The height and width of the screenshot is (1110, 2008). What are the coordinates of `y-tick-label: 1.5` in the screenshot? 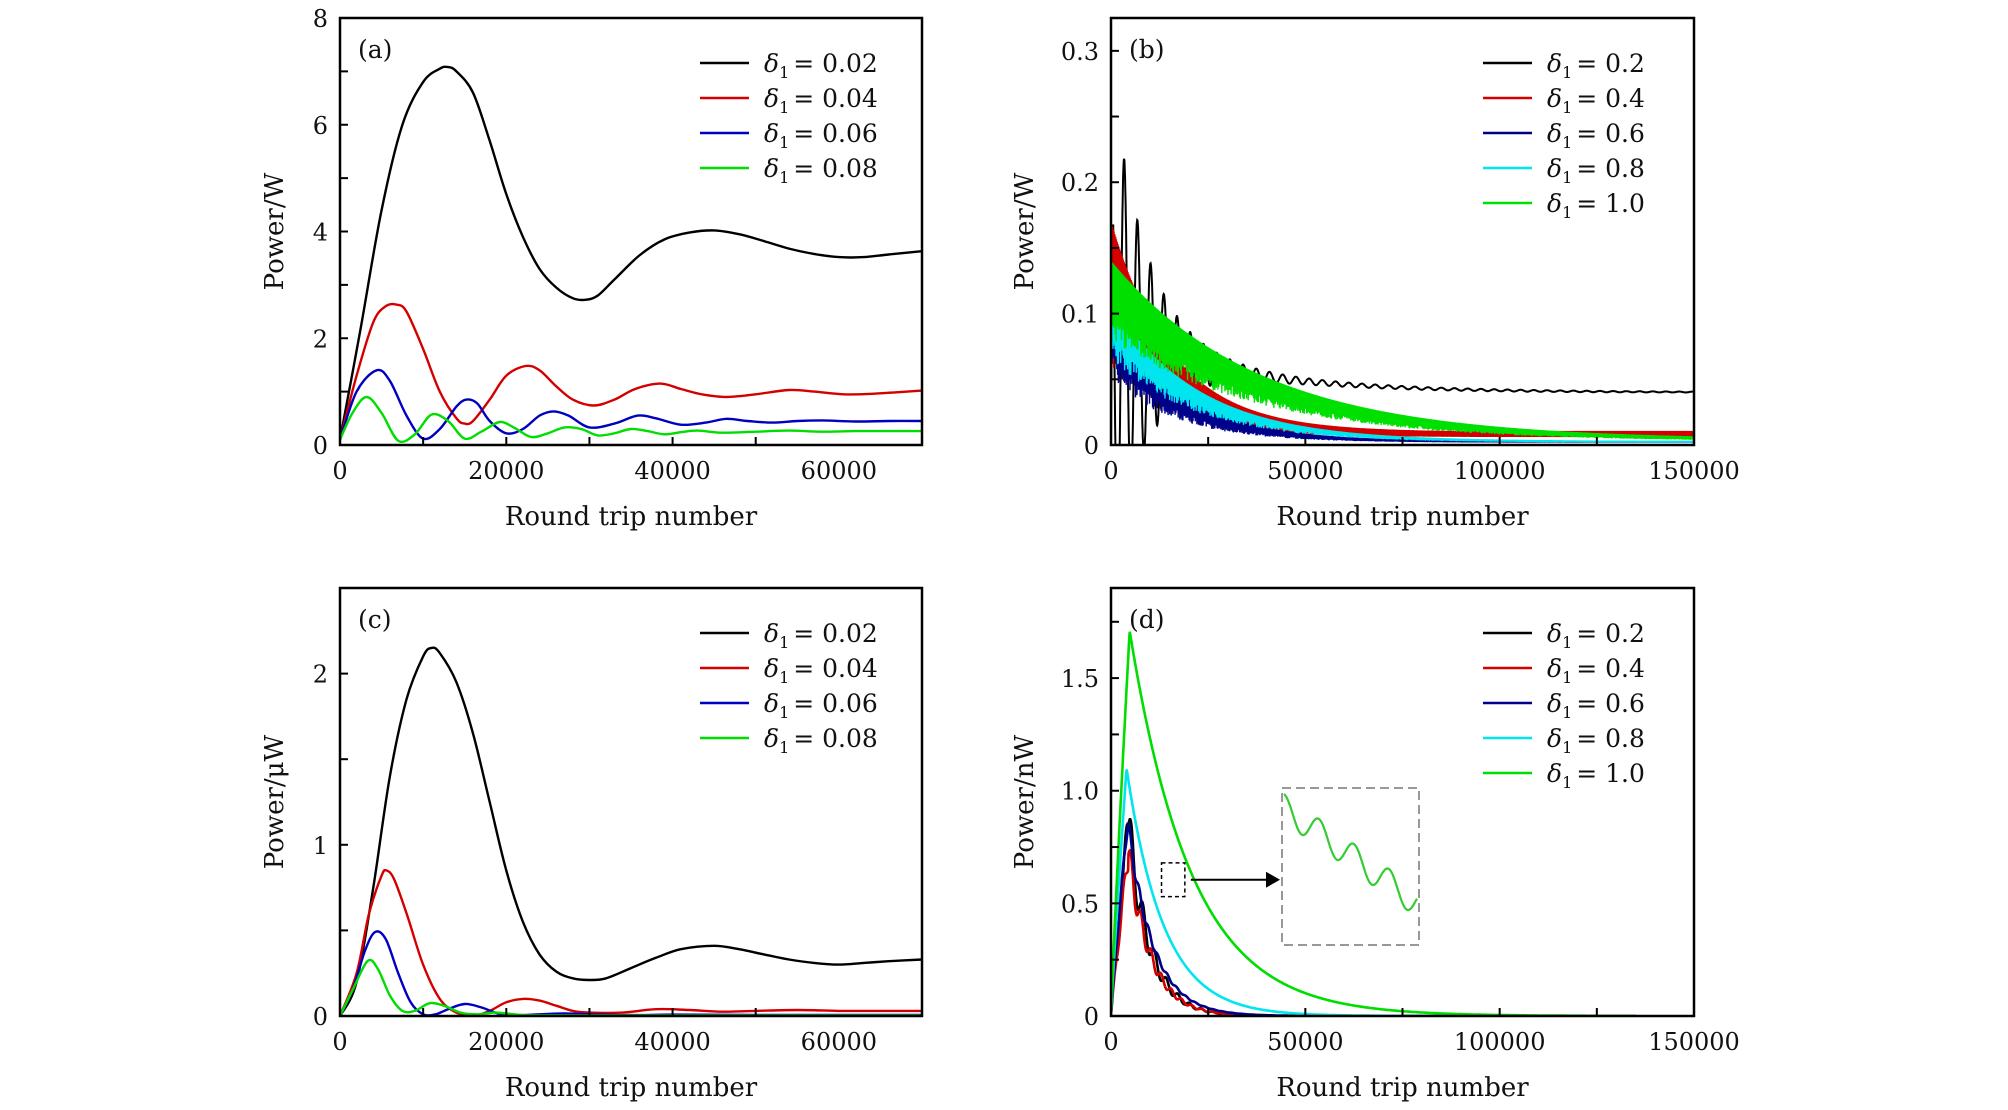 It's located at (1080, 679).